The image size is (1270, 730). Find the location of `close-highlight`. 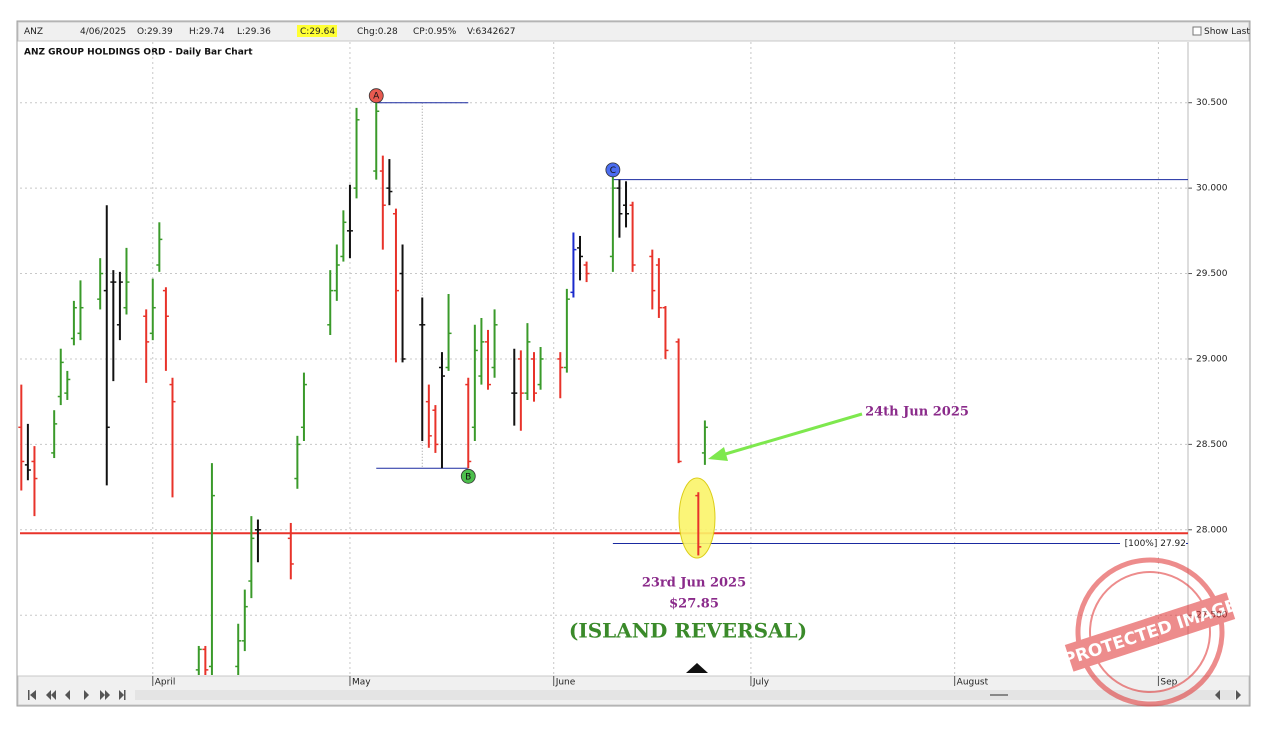

close-highlight is located at coordinates (317, 31).